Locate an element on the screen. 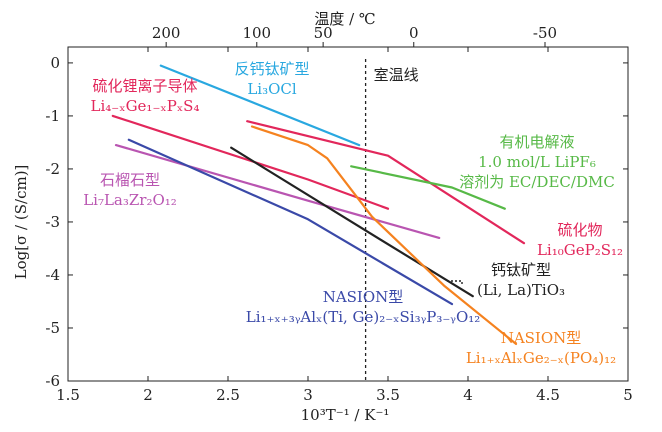 This screenshot has height=432, width=662. annotation-1: 硫化锂离子导体 Li₄₋ₓGe₁₋ₓPₓS₄ is located at coordinates (145, 96).